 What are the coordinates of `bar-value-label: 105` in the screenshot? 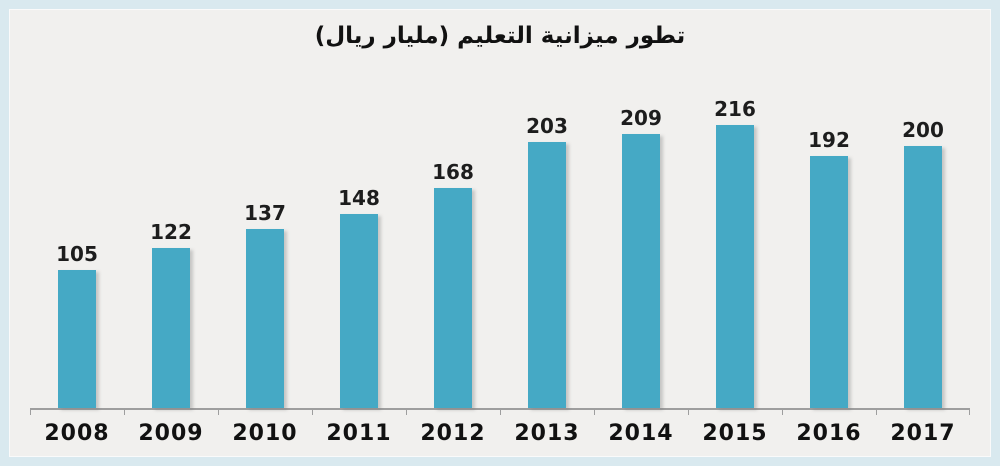 It's located at (77, 254).